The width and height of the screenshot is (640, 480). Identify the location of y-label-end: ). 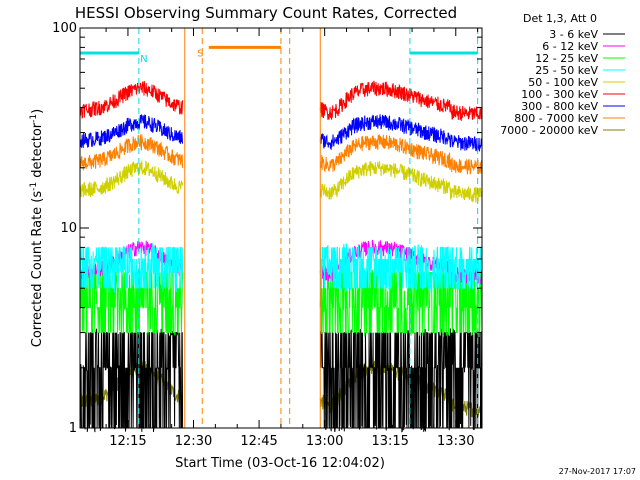
(37, 111).